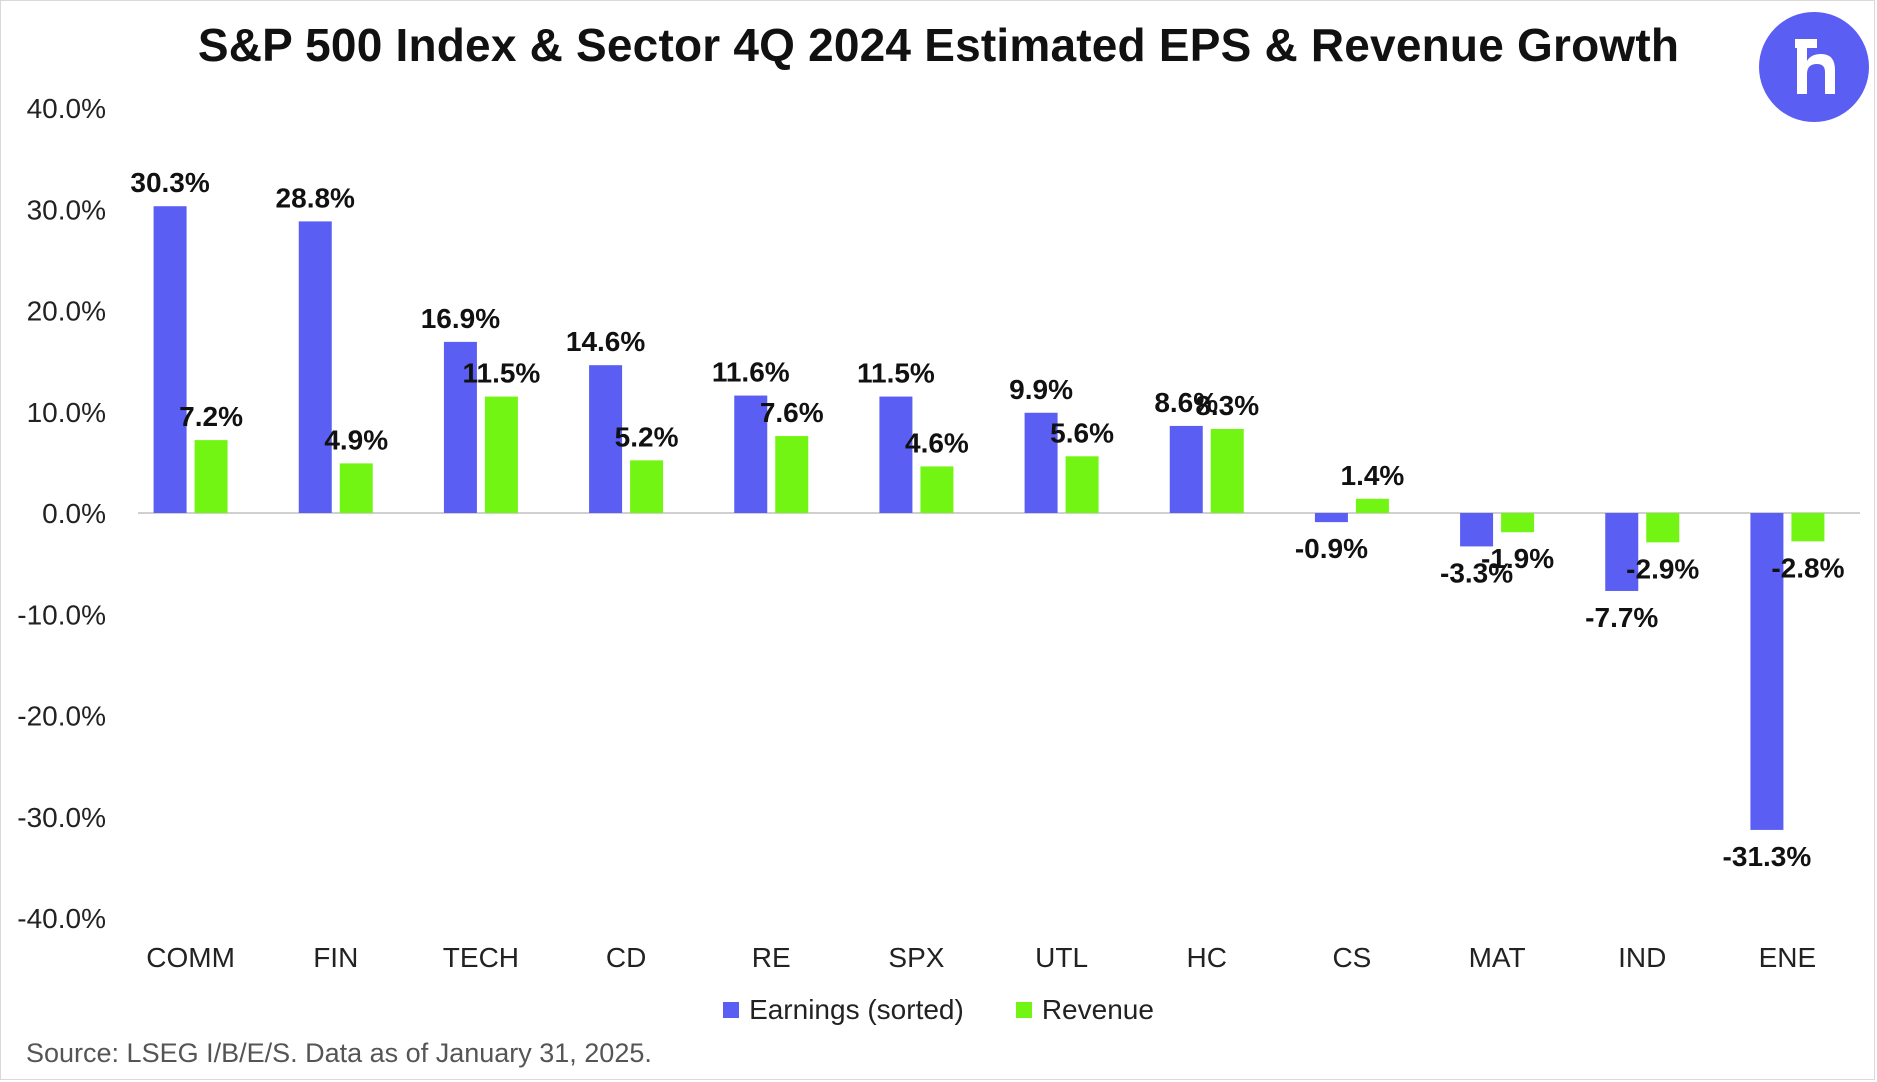 Image resolution: width=1877 pixels, height=1082 pixels. I want to click on x-axis: COMM FIN TECH CD RE SPX UTL HC CS MAT IND ENE, so click(981, 957).